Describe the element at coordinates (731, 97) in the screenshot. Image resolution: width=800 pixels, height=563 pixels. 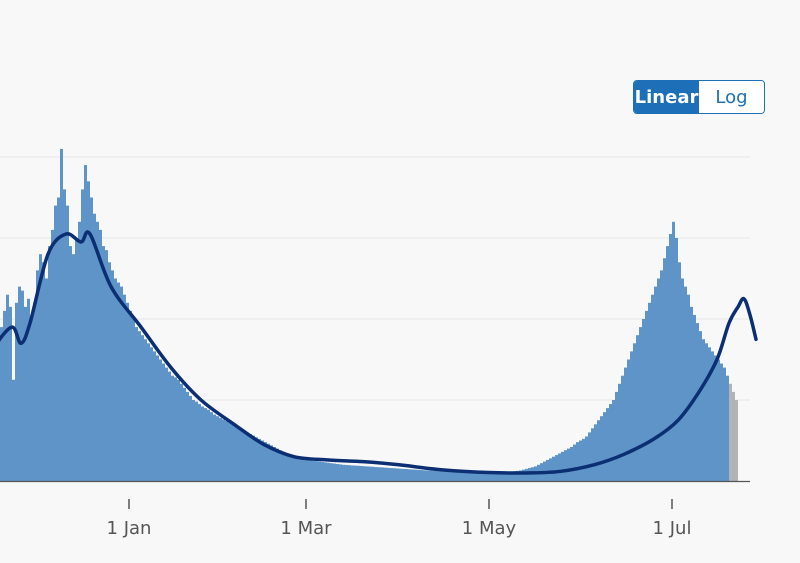
I see `log-scale-button: Log` at that location.